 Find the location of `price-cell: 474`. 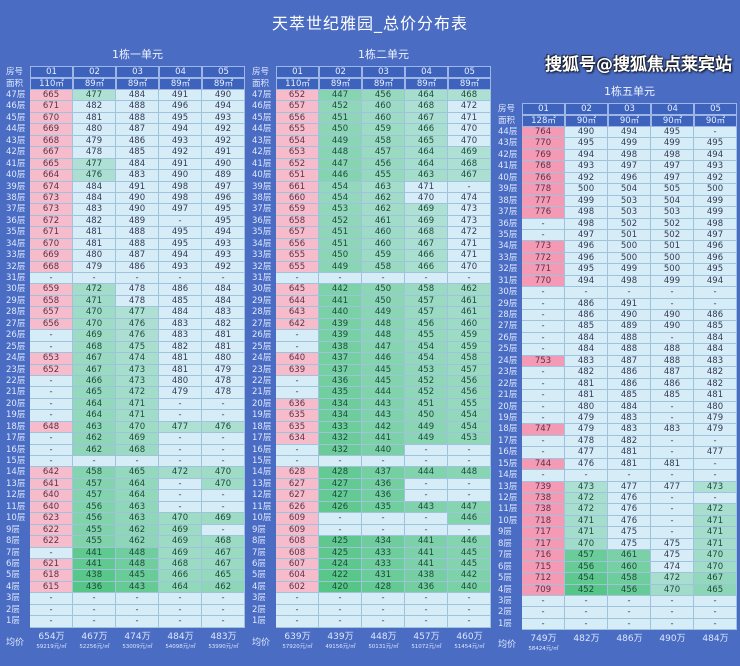

price-cell: 474 is located at coordinates (137, 359).